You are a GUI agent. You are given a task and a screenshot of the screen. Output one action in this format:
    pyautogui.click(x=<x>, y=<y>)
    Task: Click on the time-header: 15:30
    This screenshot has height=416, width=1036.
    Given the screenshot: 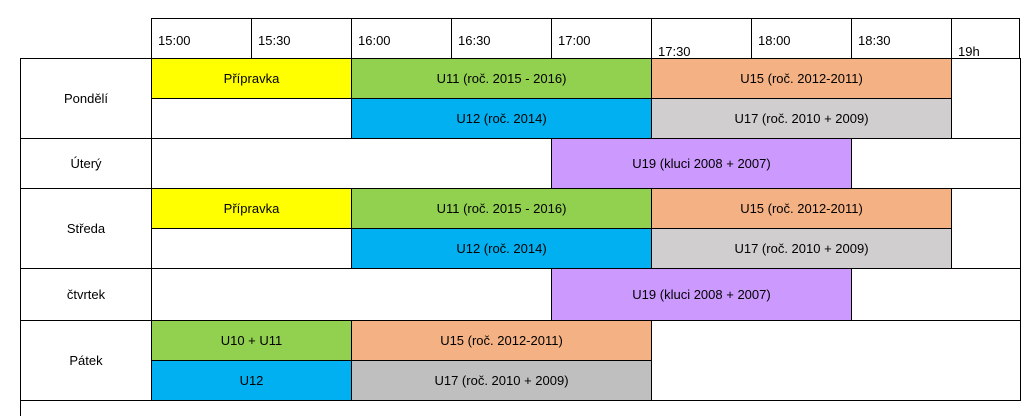 What is the action you would take?
    pyautogui.click(x=301, y=38)
    